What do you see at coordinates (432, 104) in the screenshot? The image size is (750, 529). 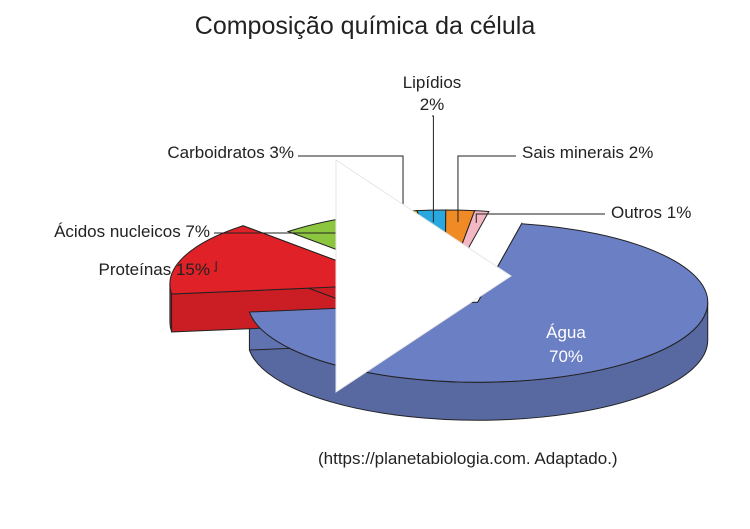 I see `label-lipidios-value: 2%` at bounding box center [432, 104].